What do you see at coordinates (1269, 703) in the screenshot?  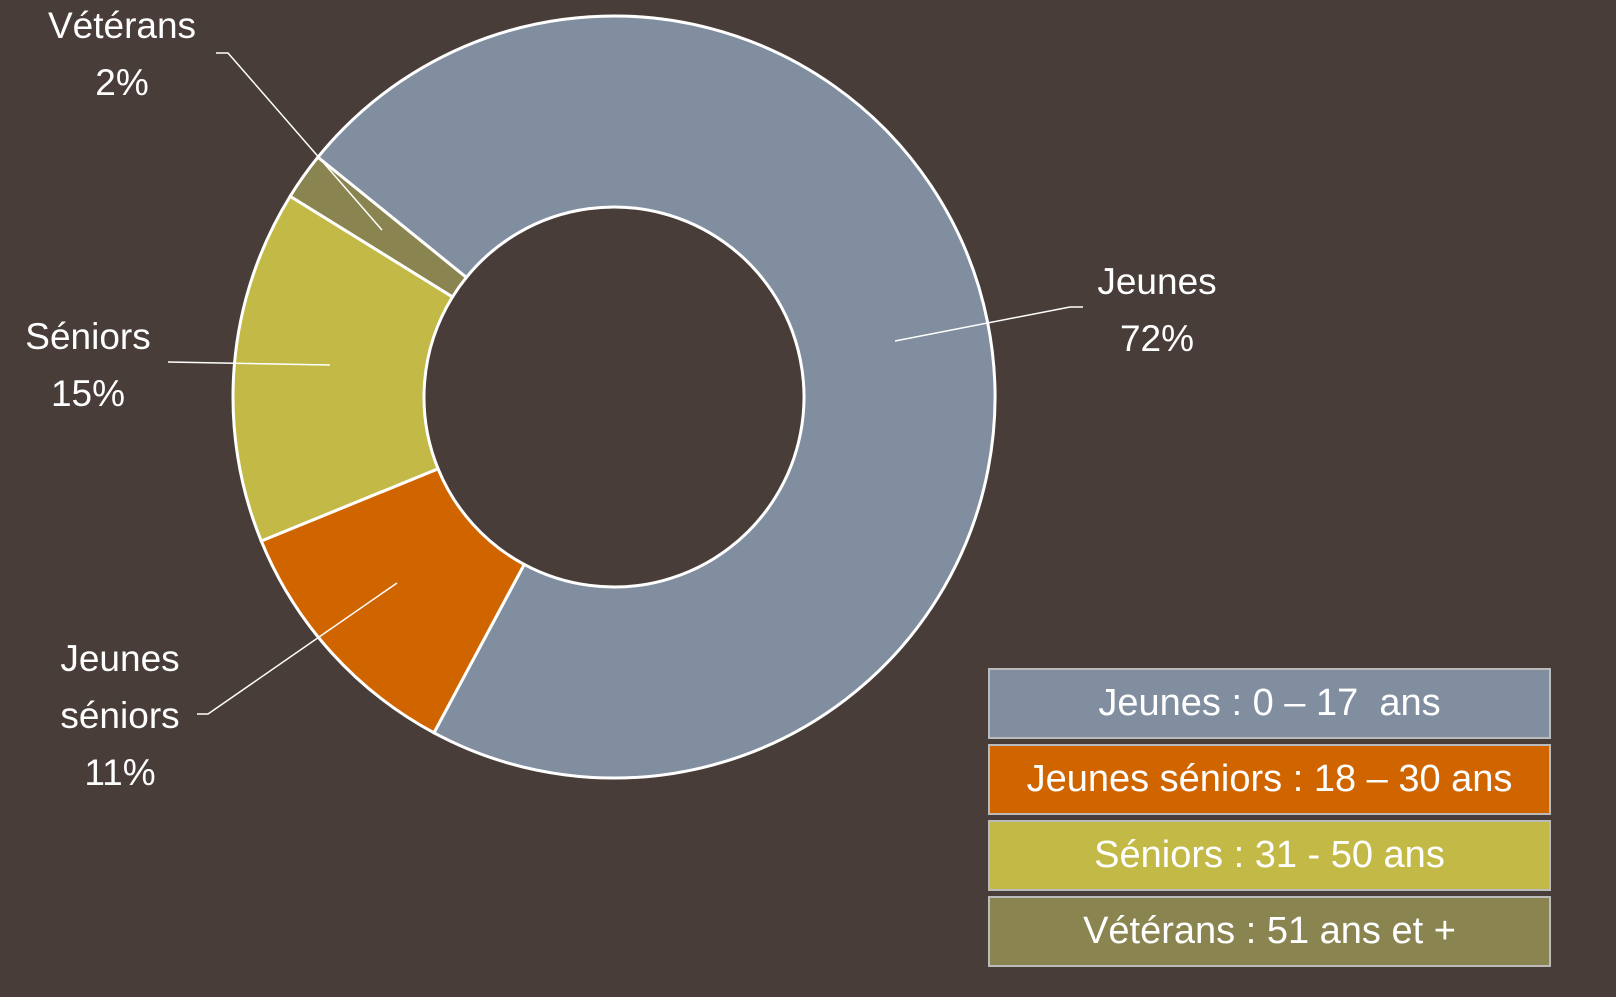 I see `legend-entry: Jeunes : 0 – 17 ans` at bounding box center [1269, 703].